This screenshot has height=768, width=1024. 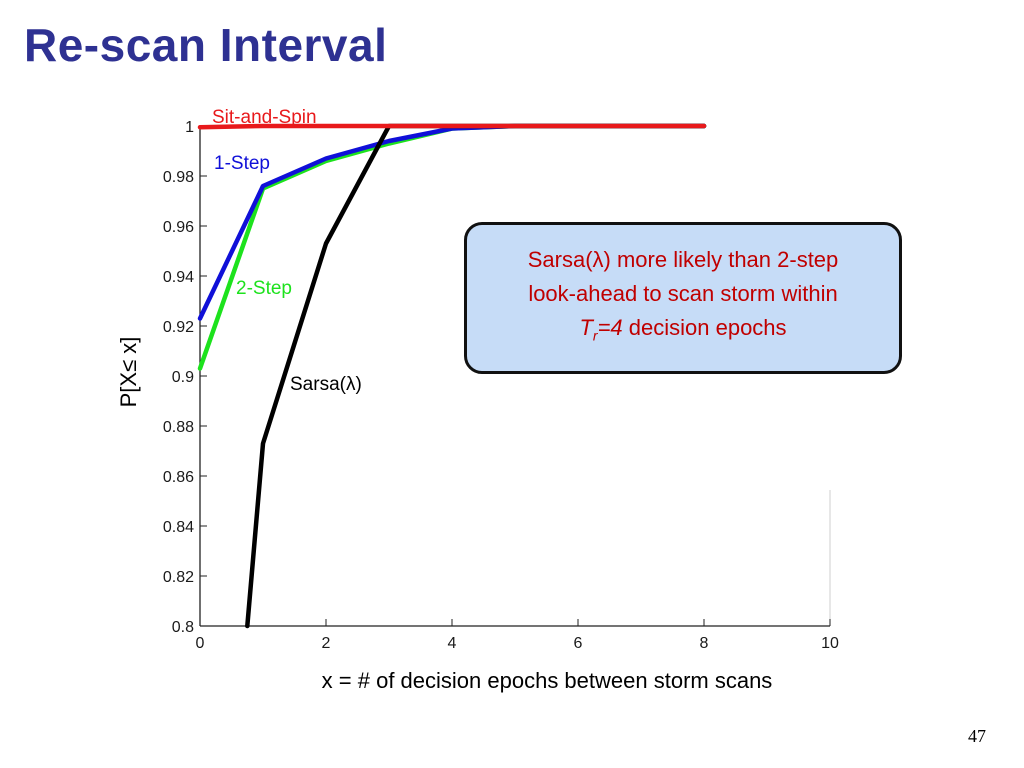 I want to click on slide-title: Re-scan Interval, so click(x=206, y=45).